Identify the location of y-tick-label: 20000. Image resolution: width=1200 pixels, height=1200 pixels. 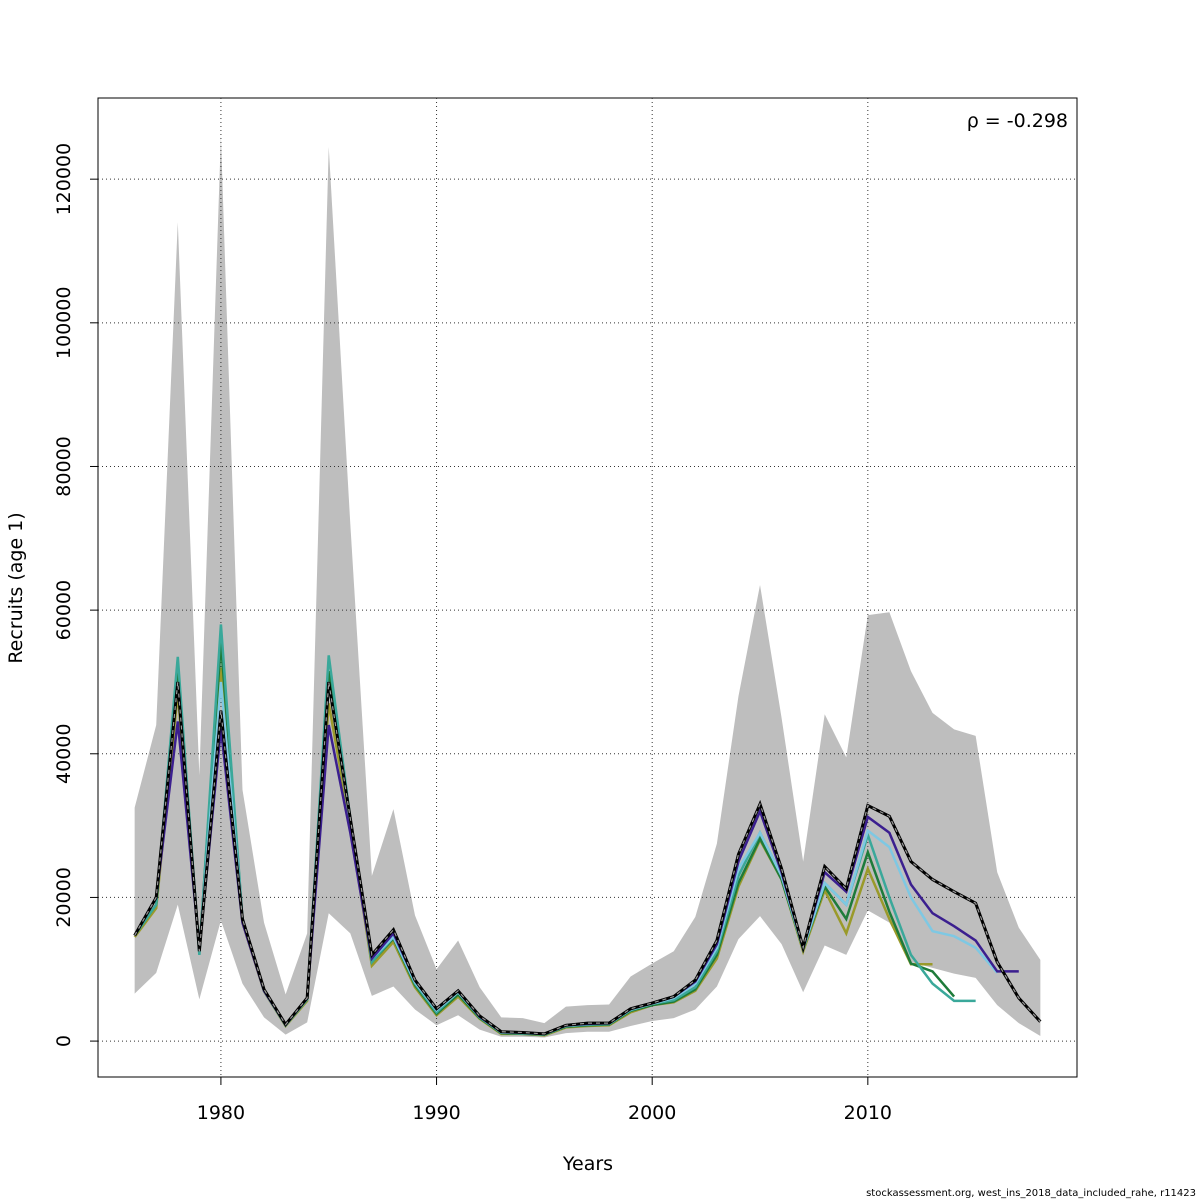
(64, 897).